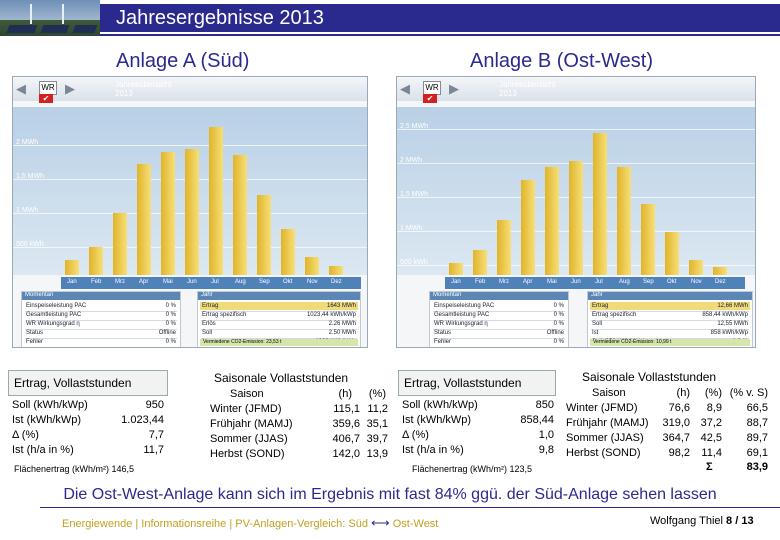 Image resolution: width=780 pixels, height=540 pixels. What do you see at coordinates (30, 176) in the screenshot?
I see `y-tick: 1,5 MWh` at bounding box center [30, 176].